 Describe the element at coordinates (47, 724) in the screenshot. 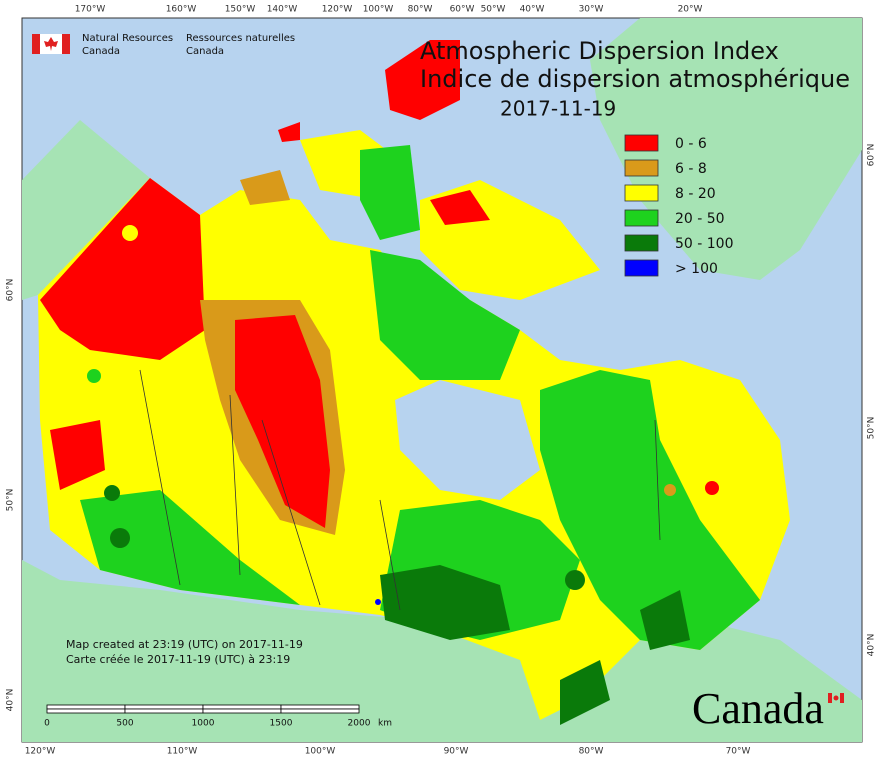

I see `scale-label: 0` at that location.